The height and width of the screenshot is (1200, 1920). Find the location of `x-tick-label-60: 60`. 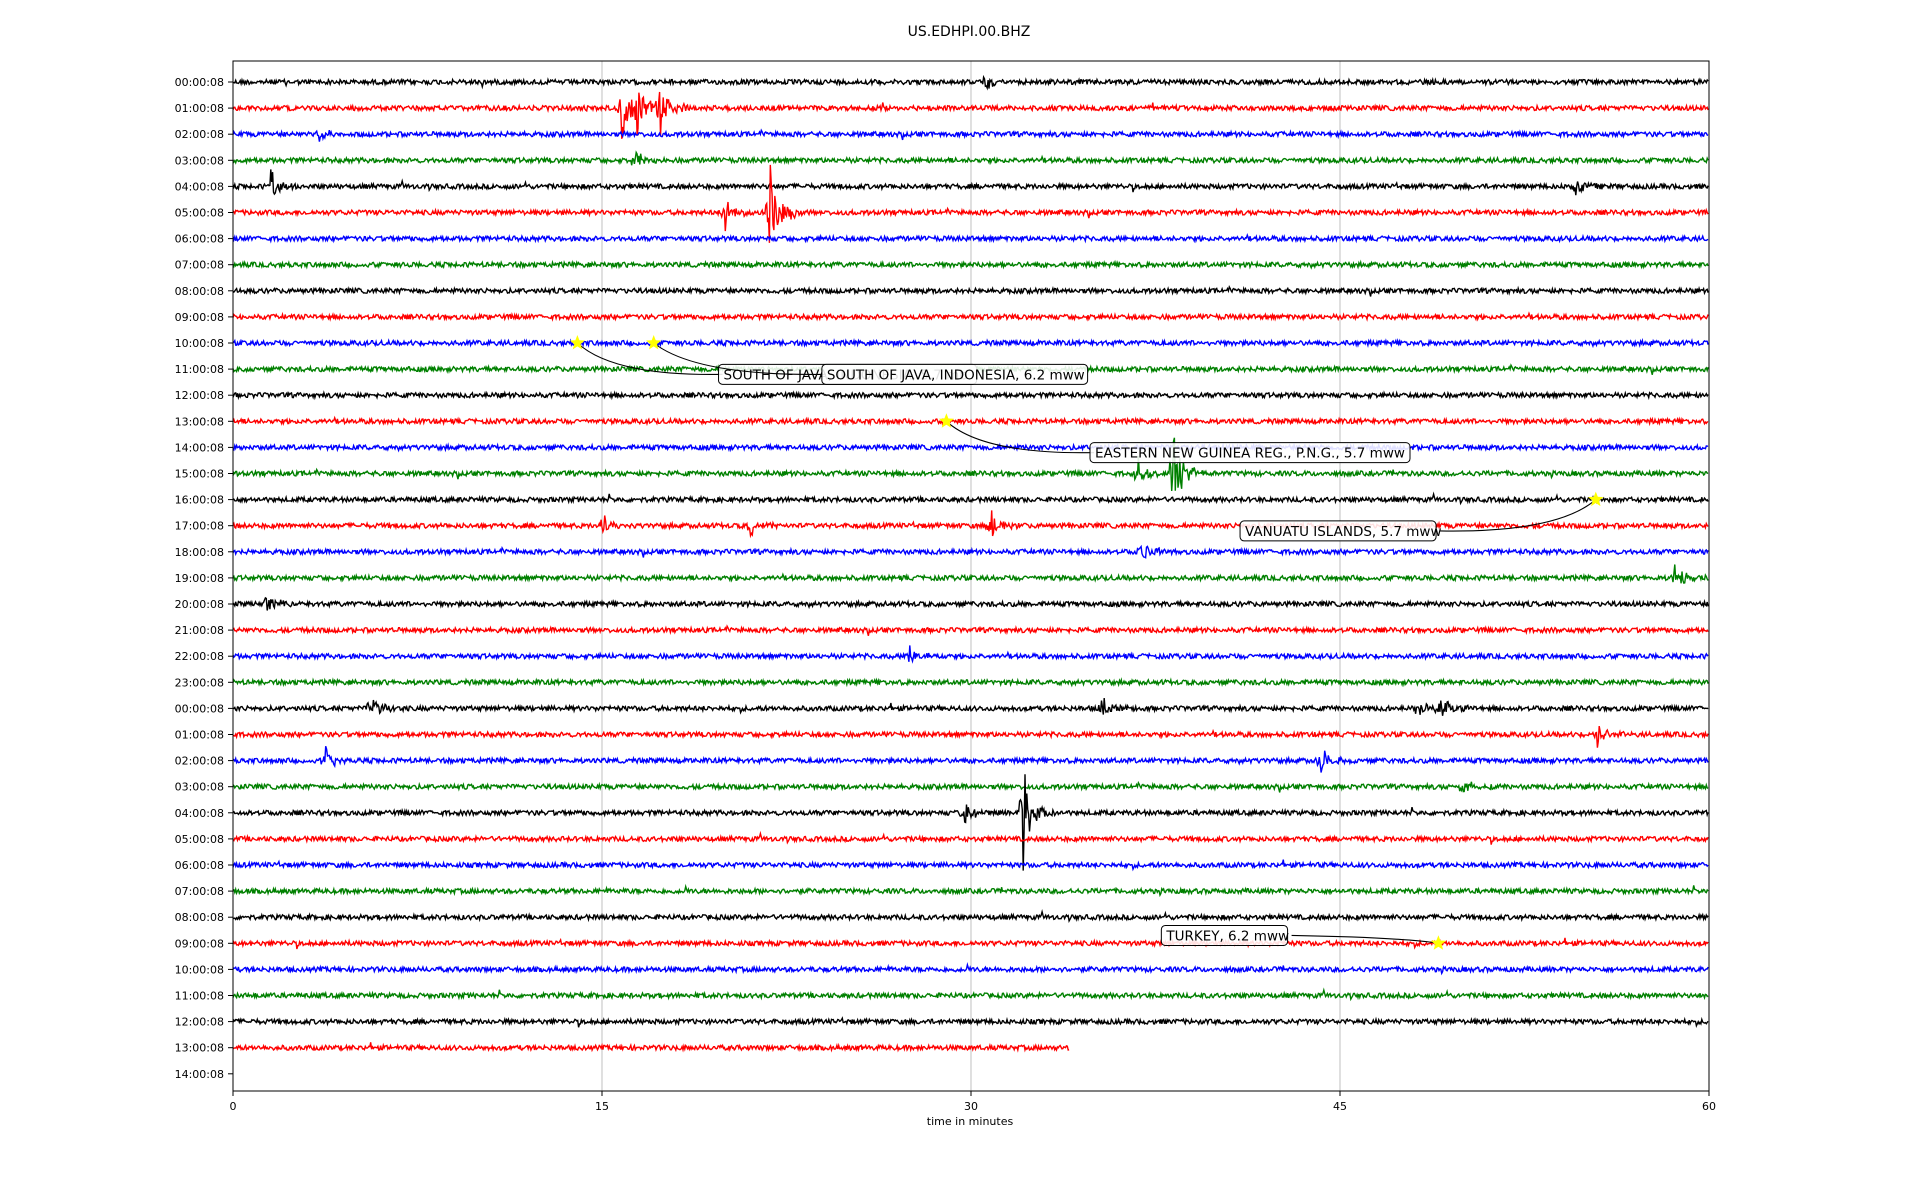

x-tick-label-60: 60 is located at coordinates (1709, 1106).